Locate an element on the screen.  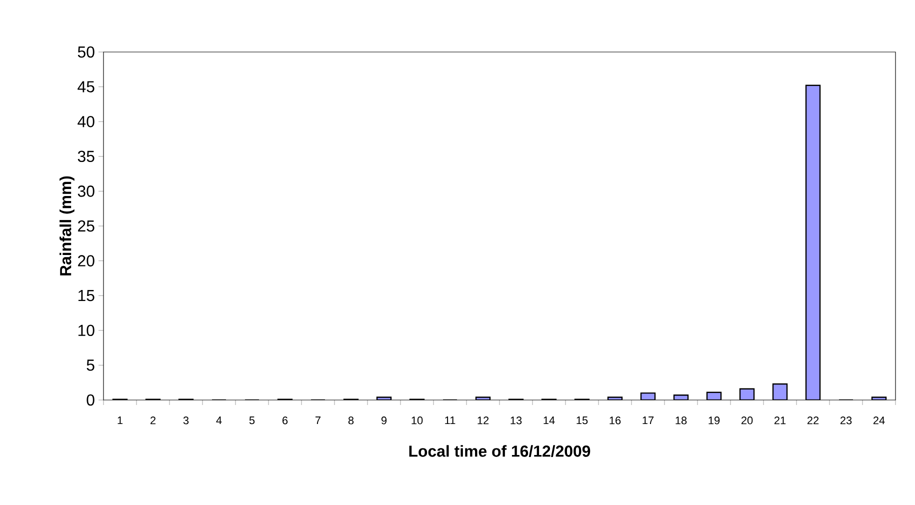
x-tick-label: 10 is located at coordinates (417, 420).